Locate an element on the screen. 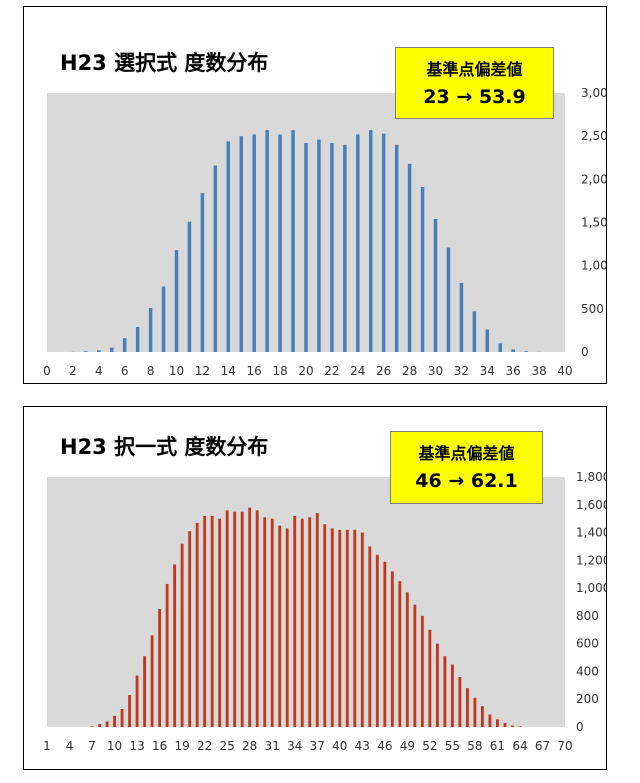 This screenshot has width=640, height=783. y-tick-label: 500 is located at coordinates (592, 309).